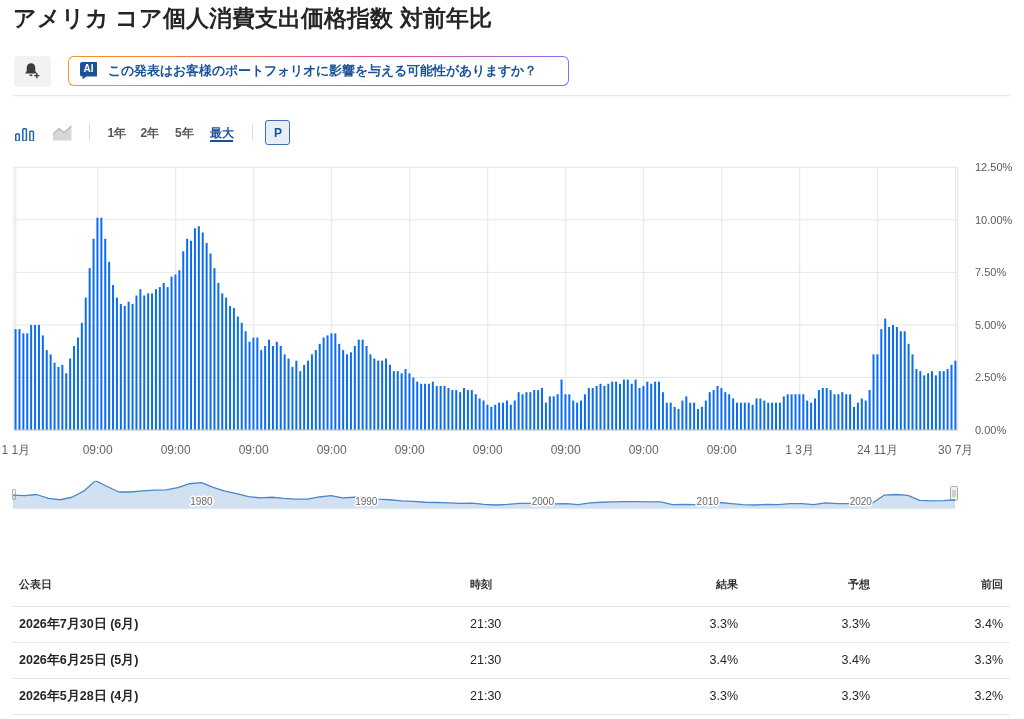 This screenshot has height=719, width=1024. What do you see at coordinates (35, 585) in the screenshot?
I see `text: 公表日` at bounding box center [35, 585].